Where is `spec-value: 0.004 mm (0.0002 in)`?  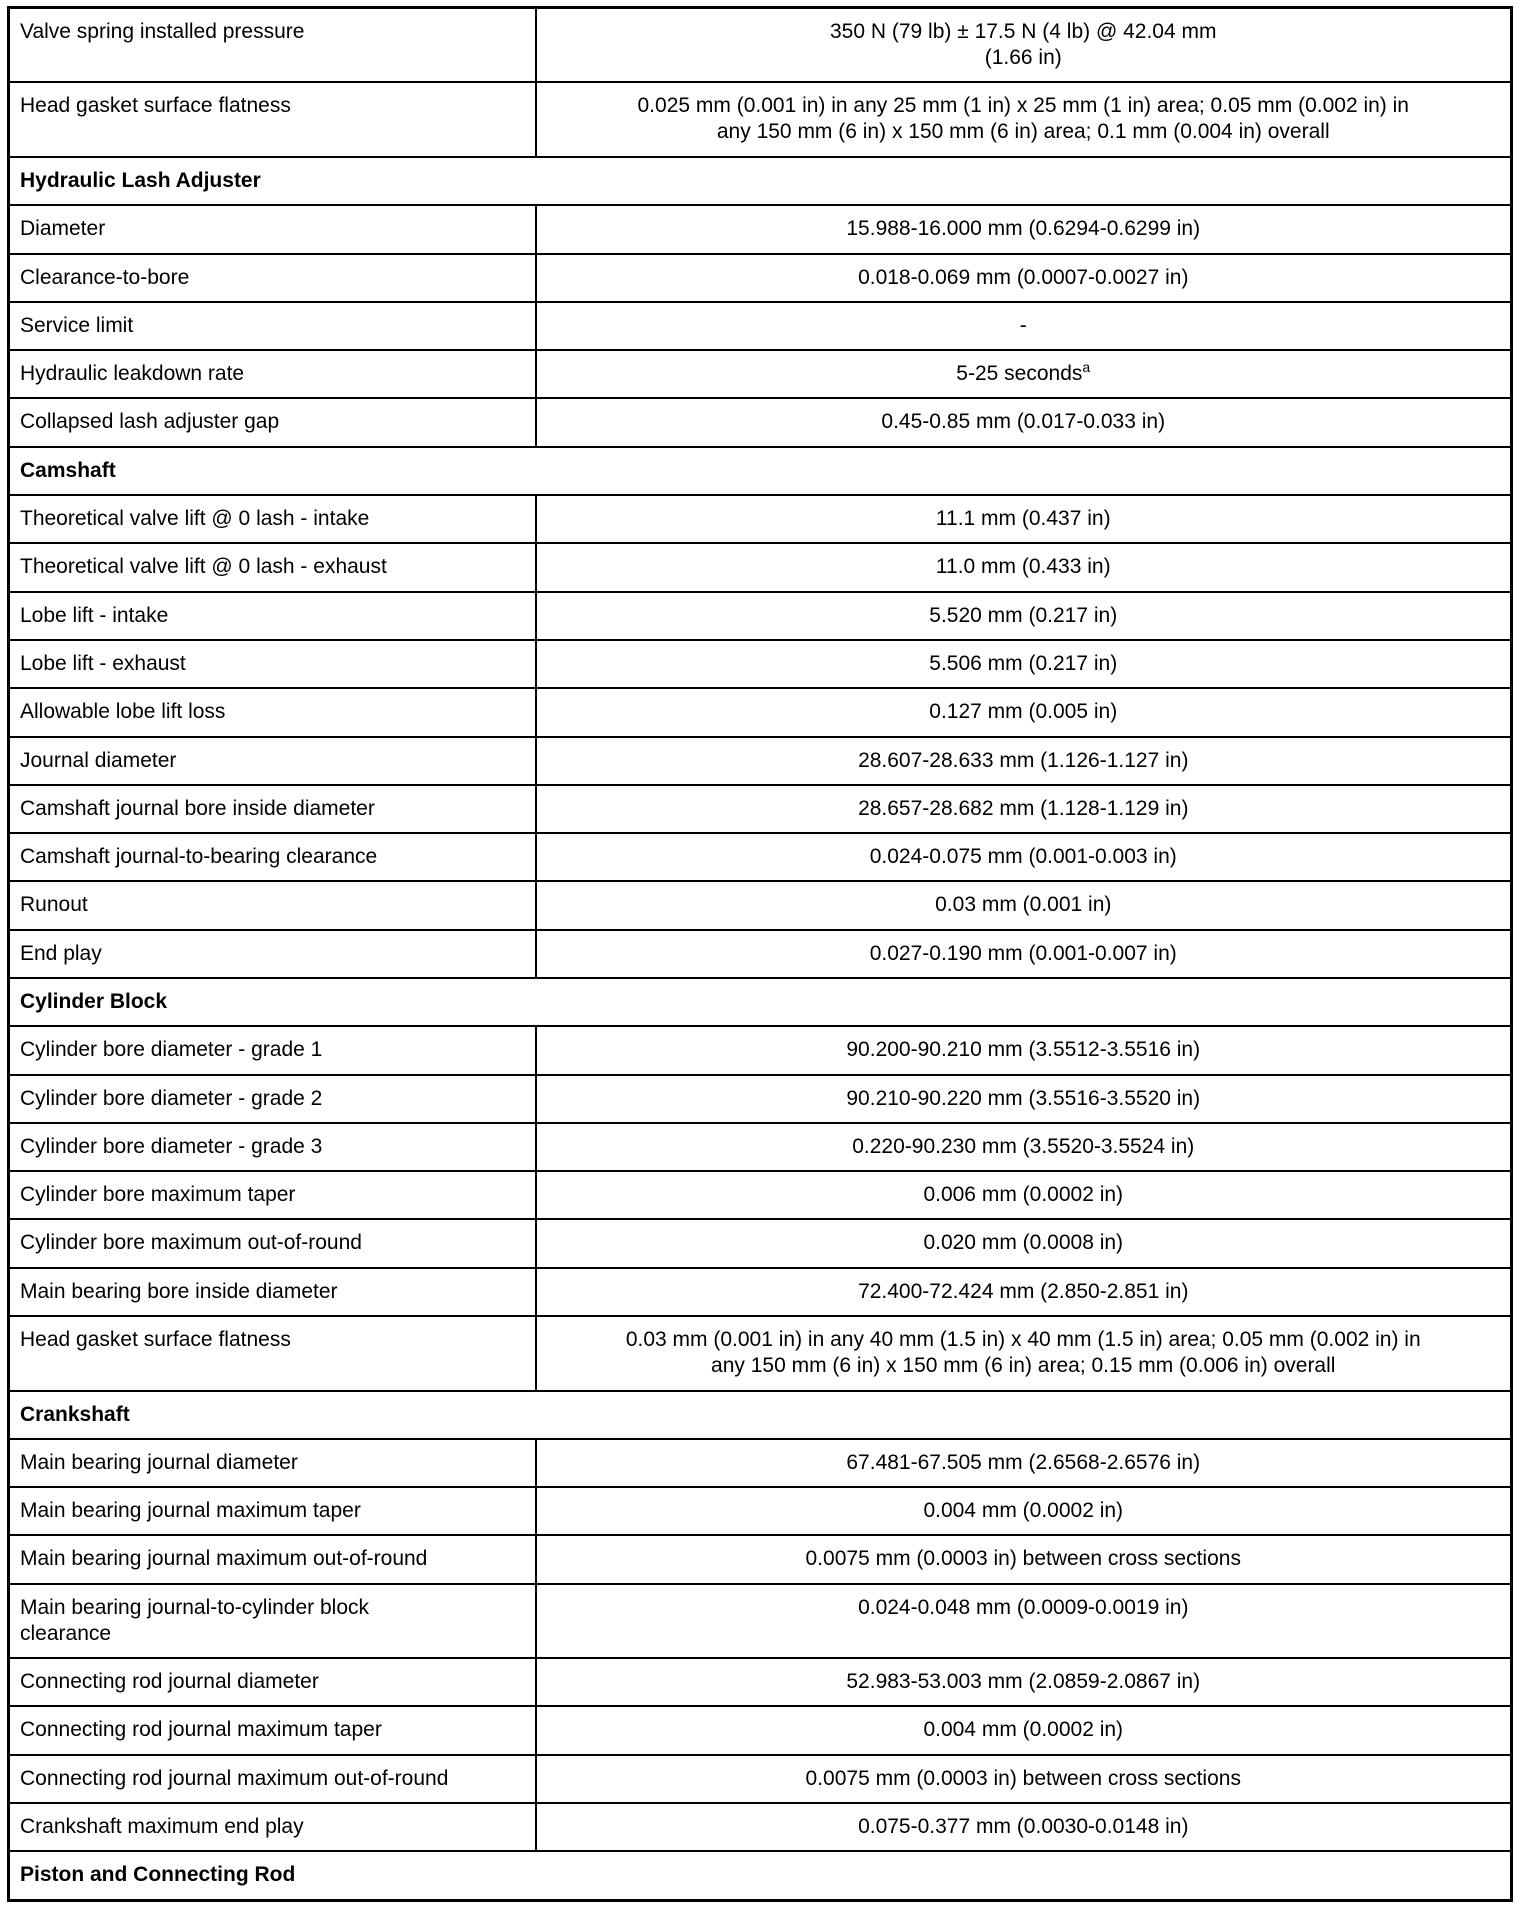 spec-value: 0.004 mm (0.0002 in) is located at coordinates (1023, 1511).